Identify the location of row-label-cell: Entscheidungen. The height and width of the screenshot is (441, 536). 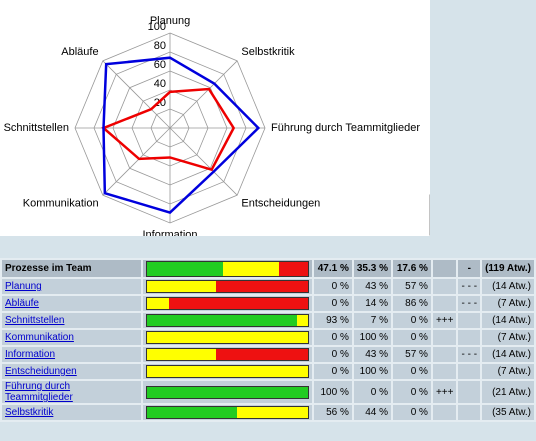
(71, 371).